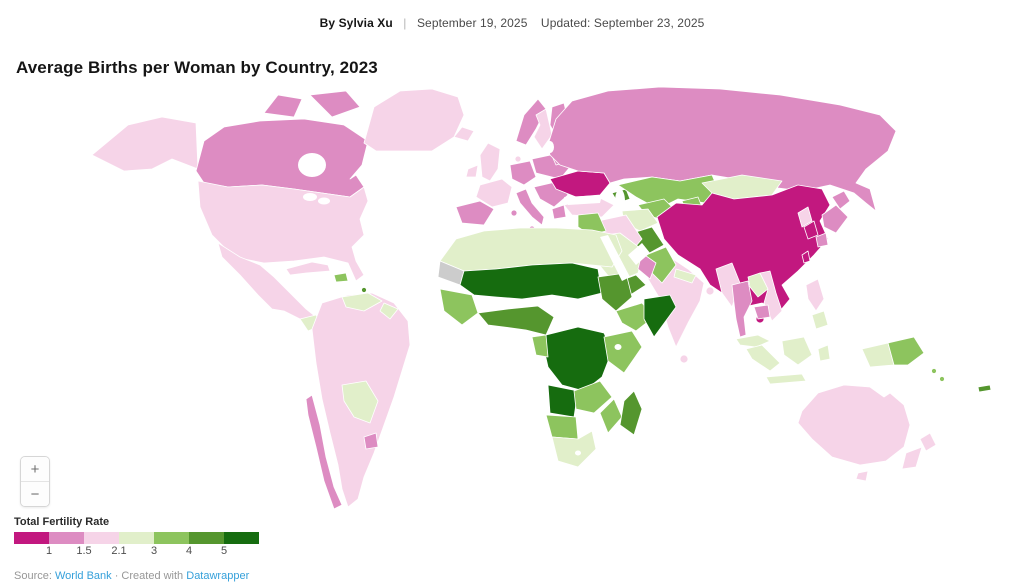 This screenshot has width=1024, height=588. I want to click on region-nepal, so click(685, 276).